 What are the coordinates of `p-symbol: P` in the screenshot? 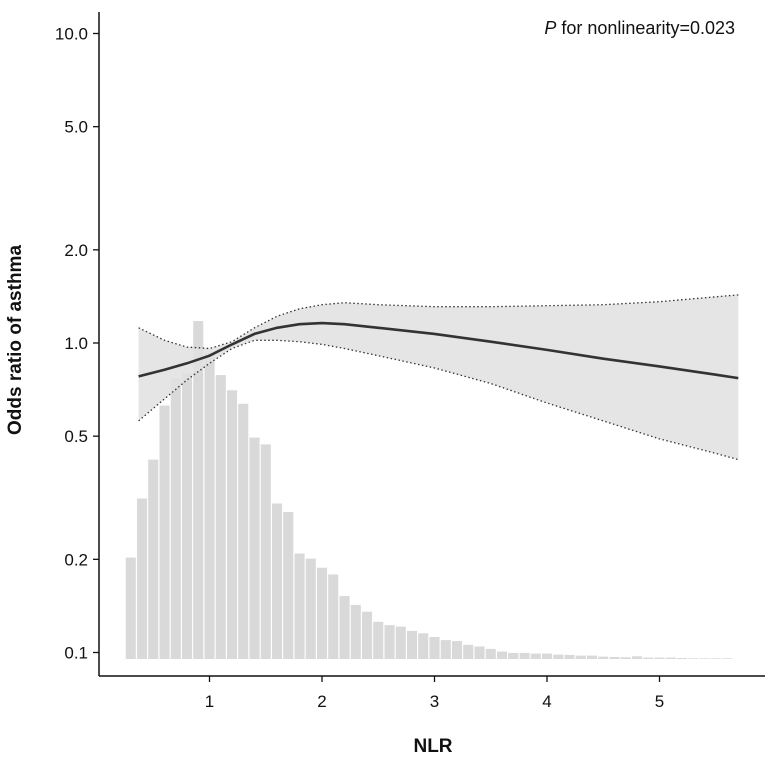 It's located at (550, 28).